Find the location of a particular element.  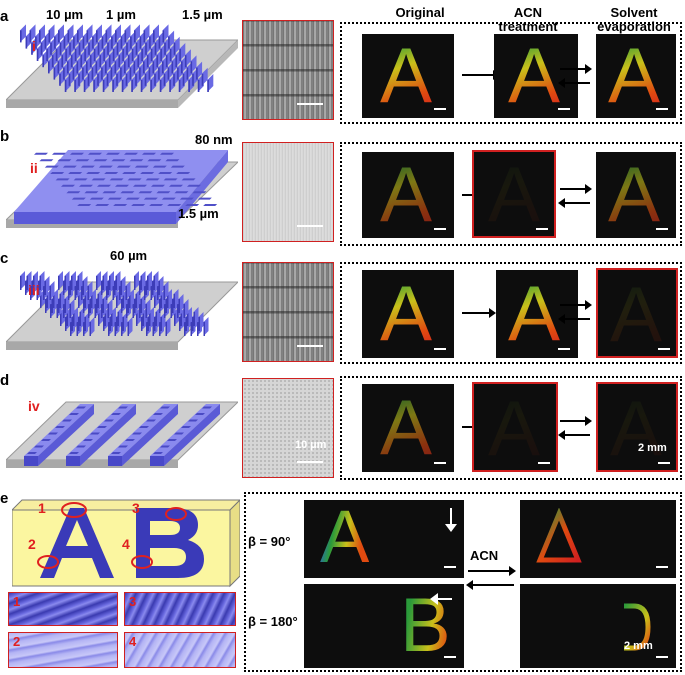

panel-label-a: a is located at coordinates (4, 16).